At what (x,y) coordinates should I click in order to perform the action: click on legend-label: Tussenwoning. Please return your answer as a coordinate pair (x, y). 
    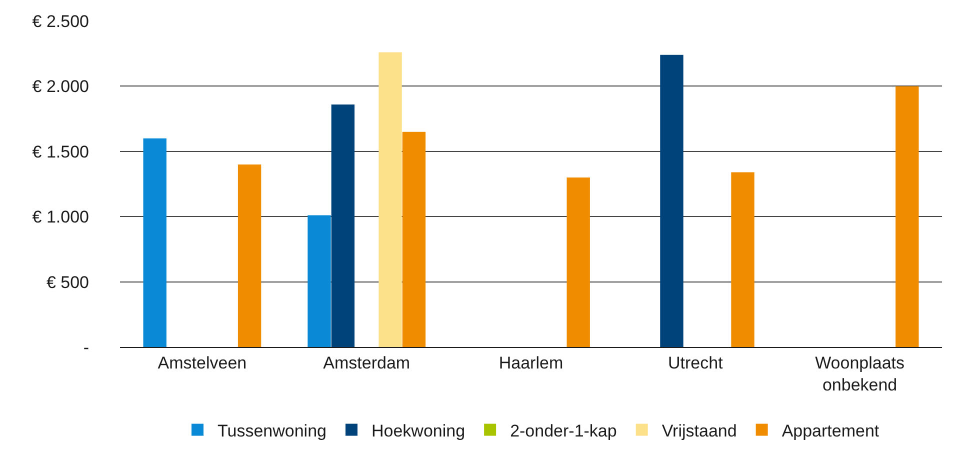
    Looking at the image, I should click on (272, 430).